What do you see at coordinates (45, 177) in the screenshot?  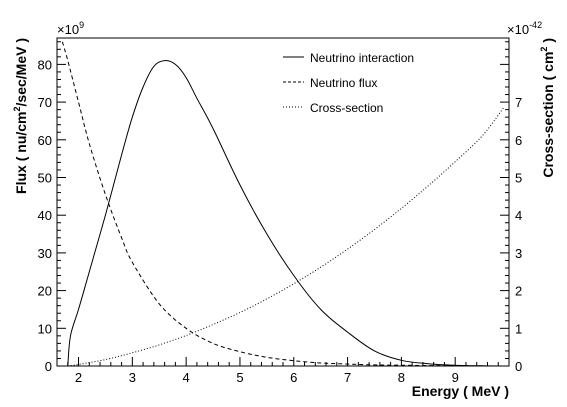 I see `left-tick-label: 50` at bounding box center [45, 177].